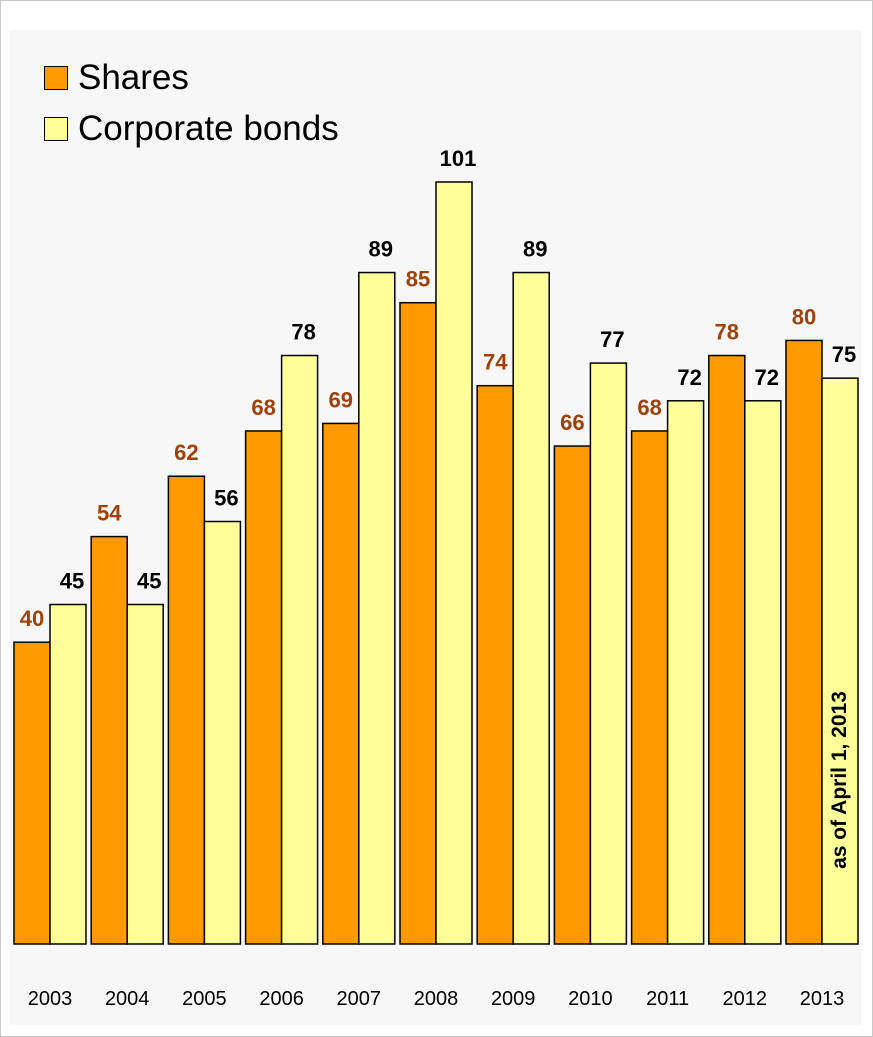 Image resolution: width=873 pixels, height=1037 pixels. Describe the element at coordinates (608, 653) in the screenshot. I see `bar-corporate-bonds-2010` at that location.